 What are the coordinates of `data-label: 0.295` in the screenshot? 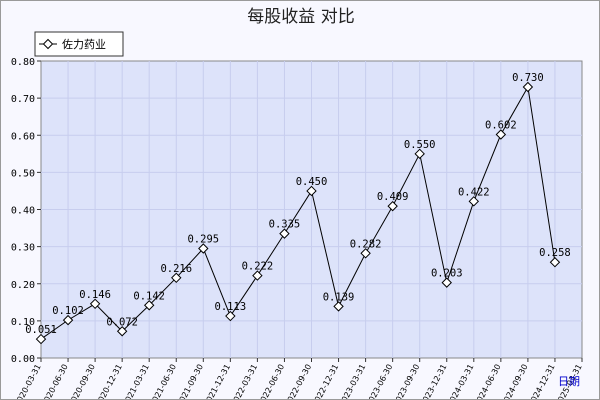 It's located at (203, 239).